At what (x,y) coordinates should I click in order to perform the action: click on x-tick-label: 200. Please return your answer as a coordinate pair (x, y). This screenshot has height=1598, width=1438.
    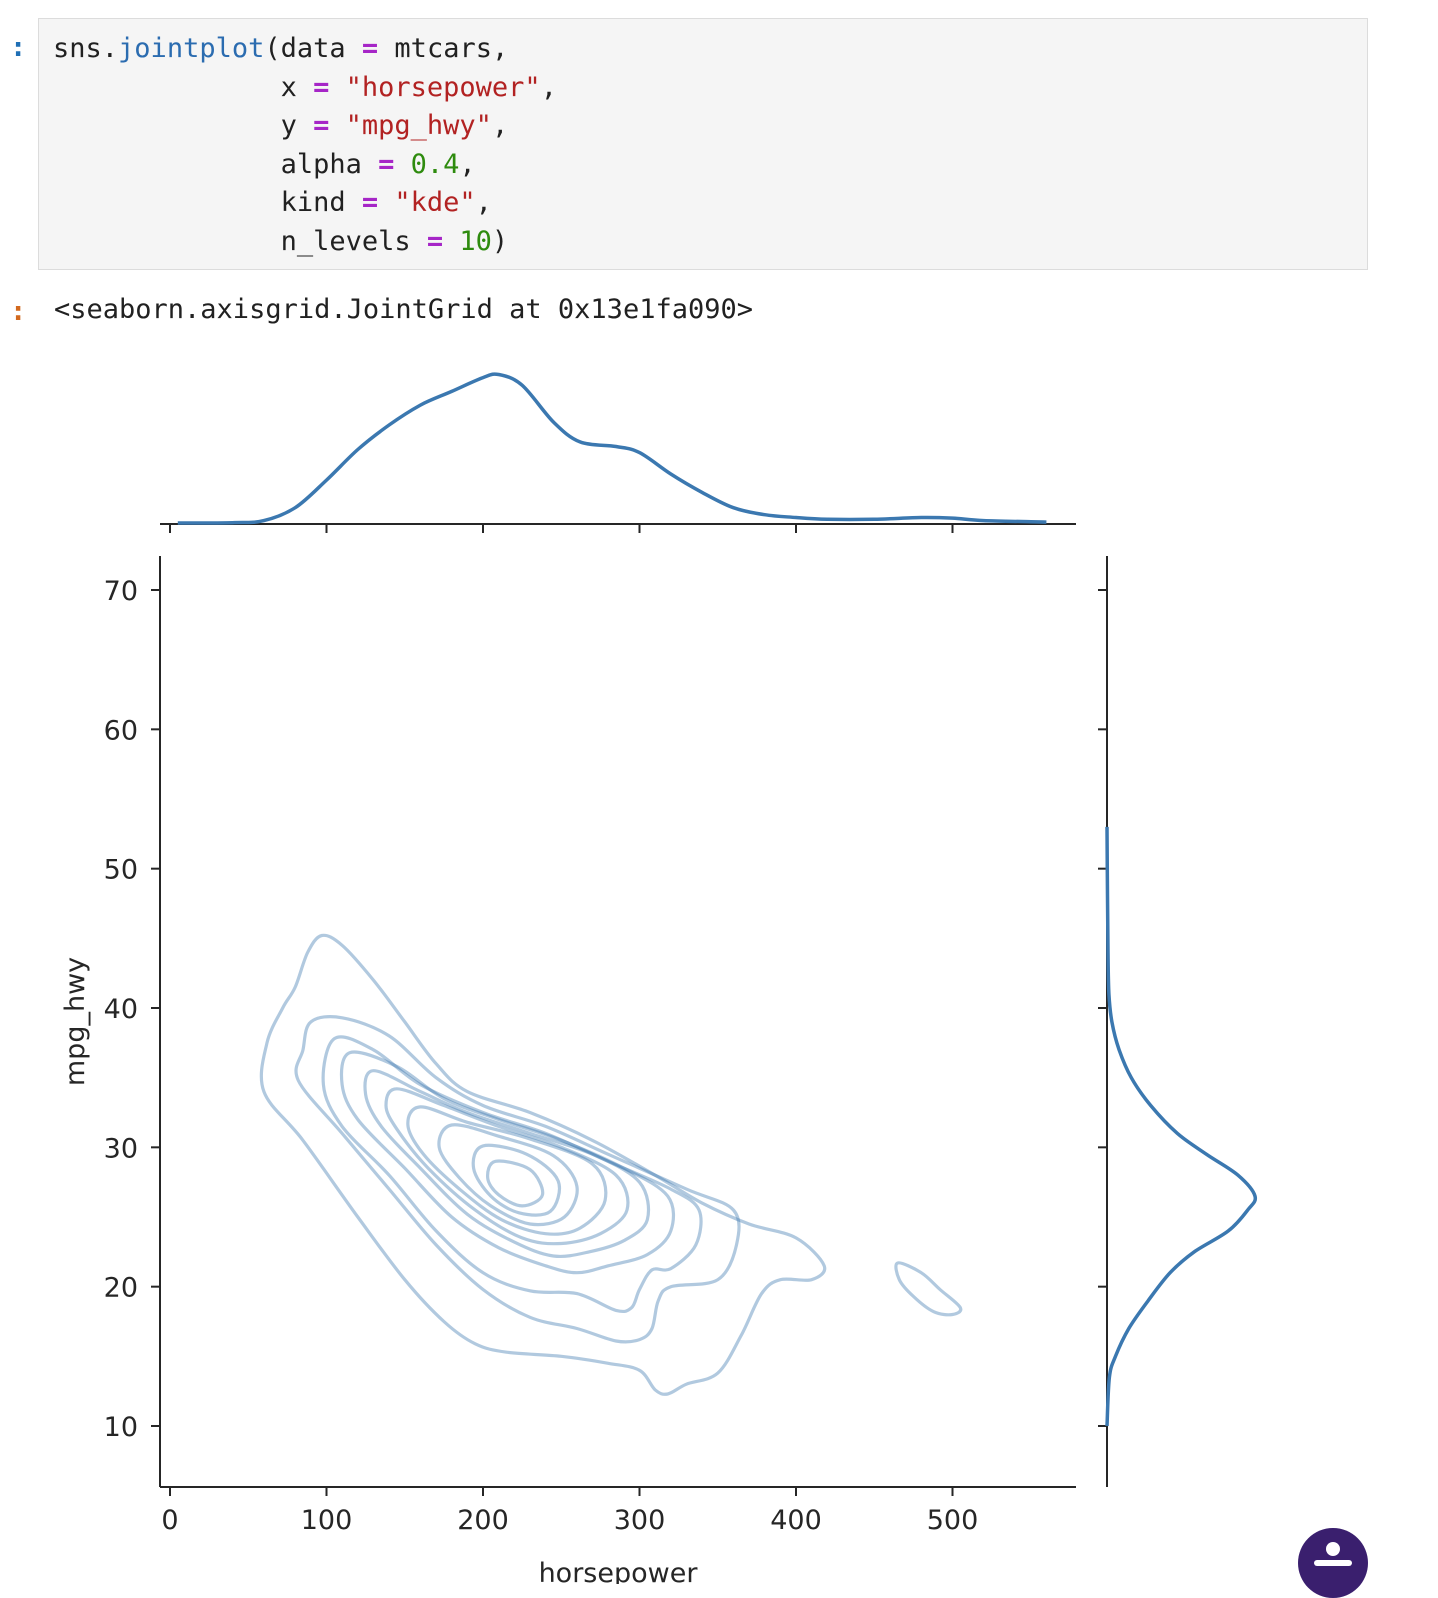
    Looking at the image, I should click on (483, 1520).